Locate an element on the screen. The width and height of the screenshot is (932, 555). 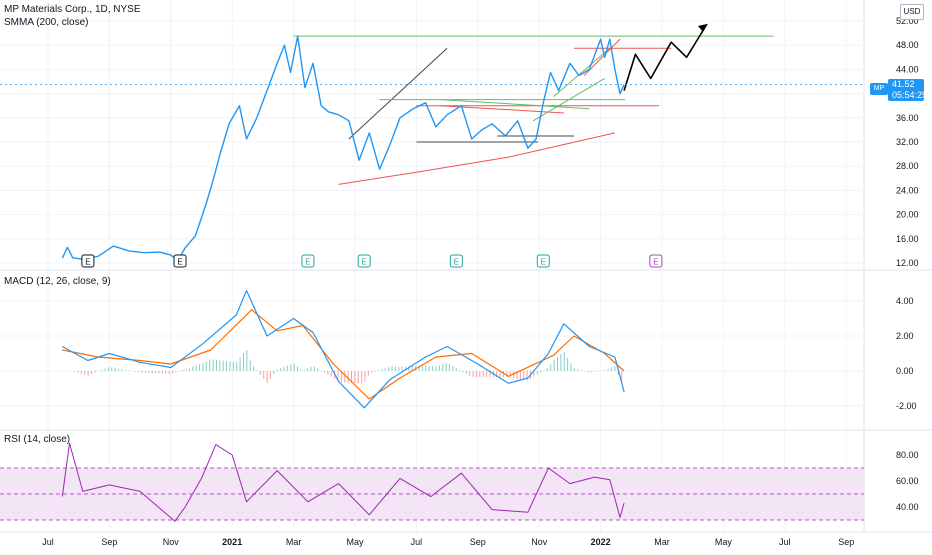
chart-title: MP Materials Corp., 1D, NYSE is located at coordinates (72, 9).